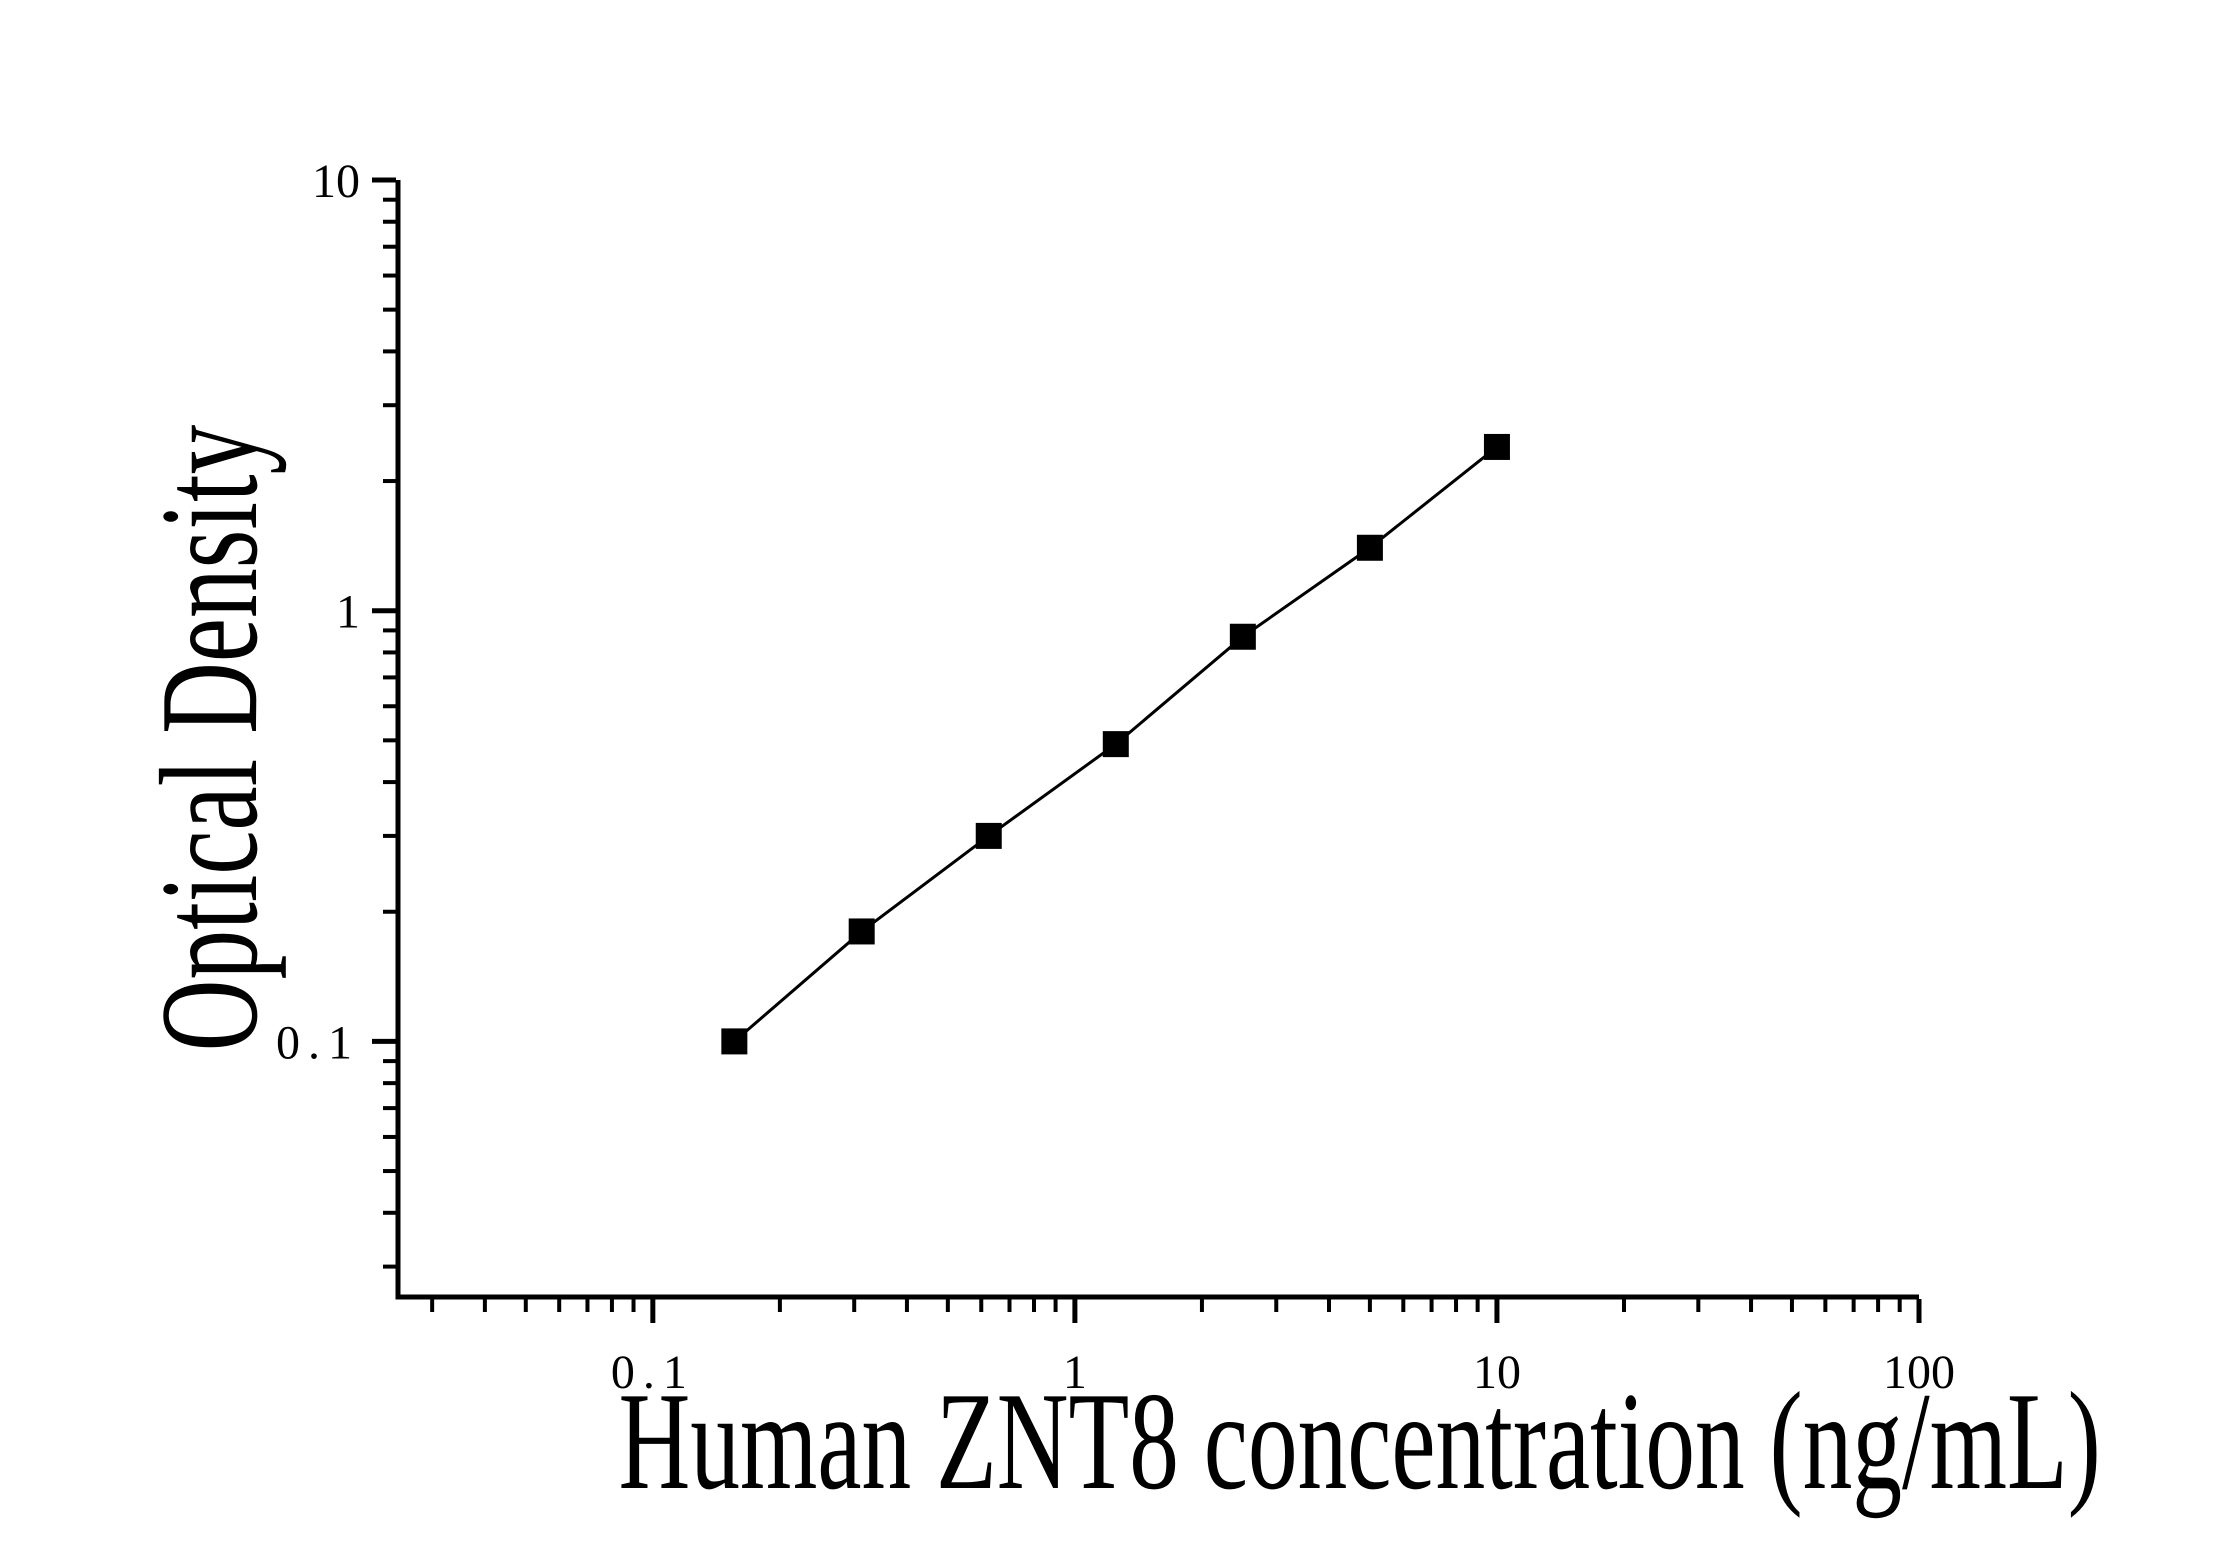 This screenshot has height=1559, width=2231. I want to click on x-tick-label: 10, so click(1497, 1372).